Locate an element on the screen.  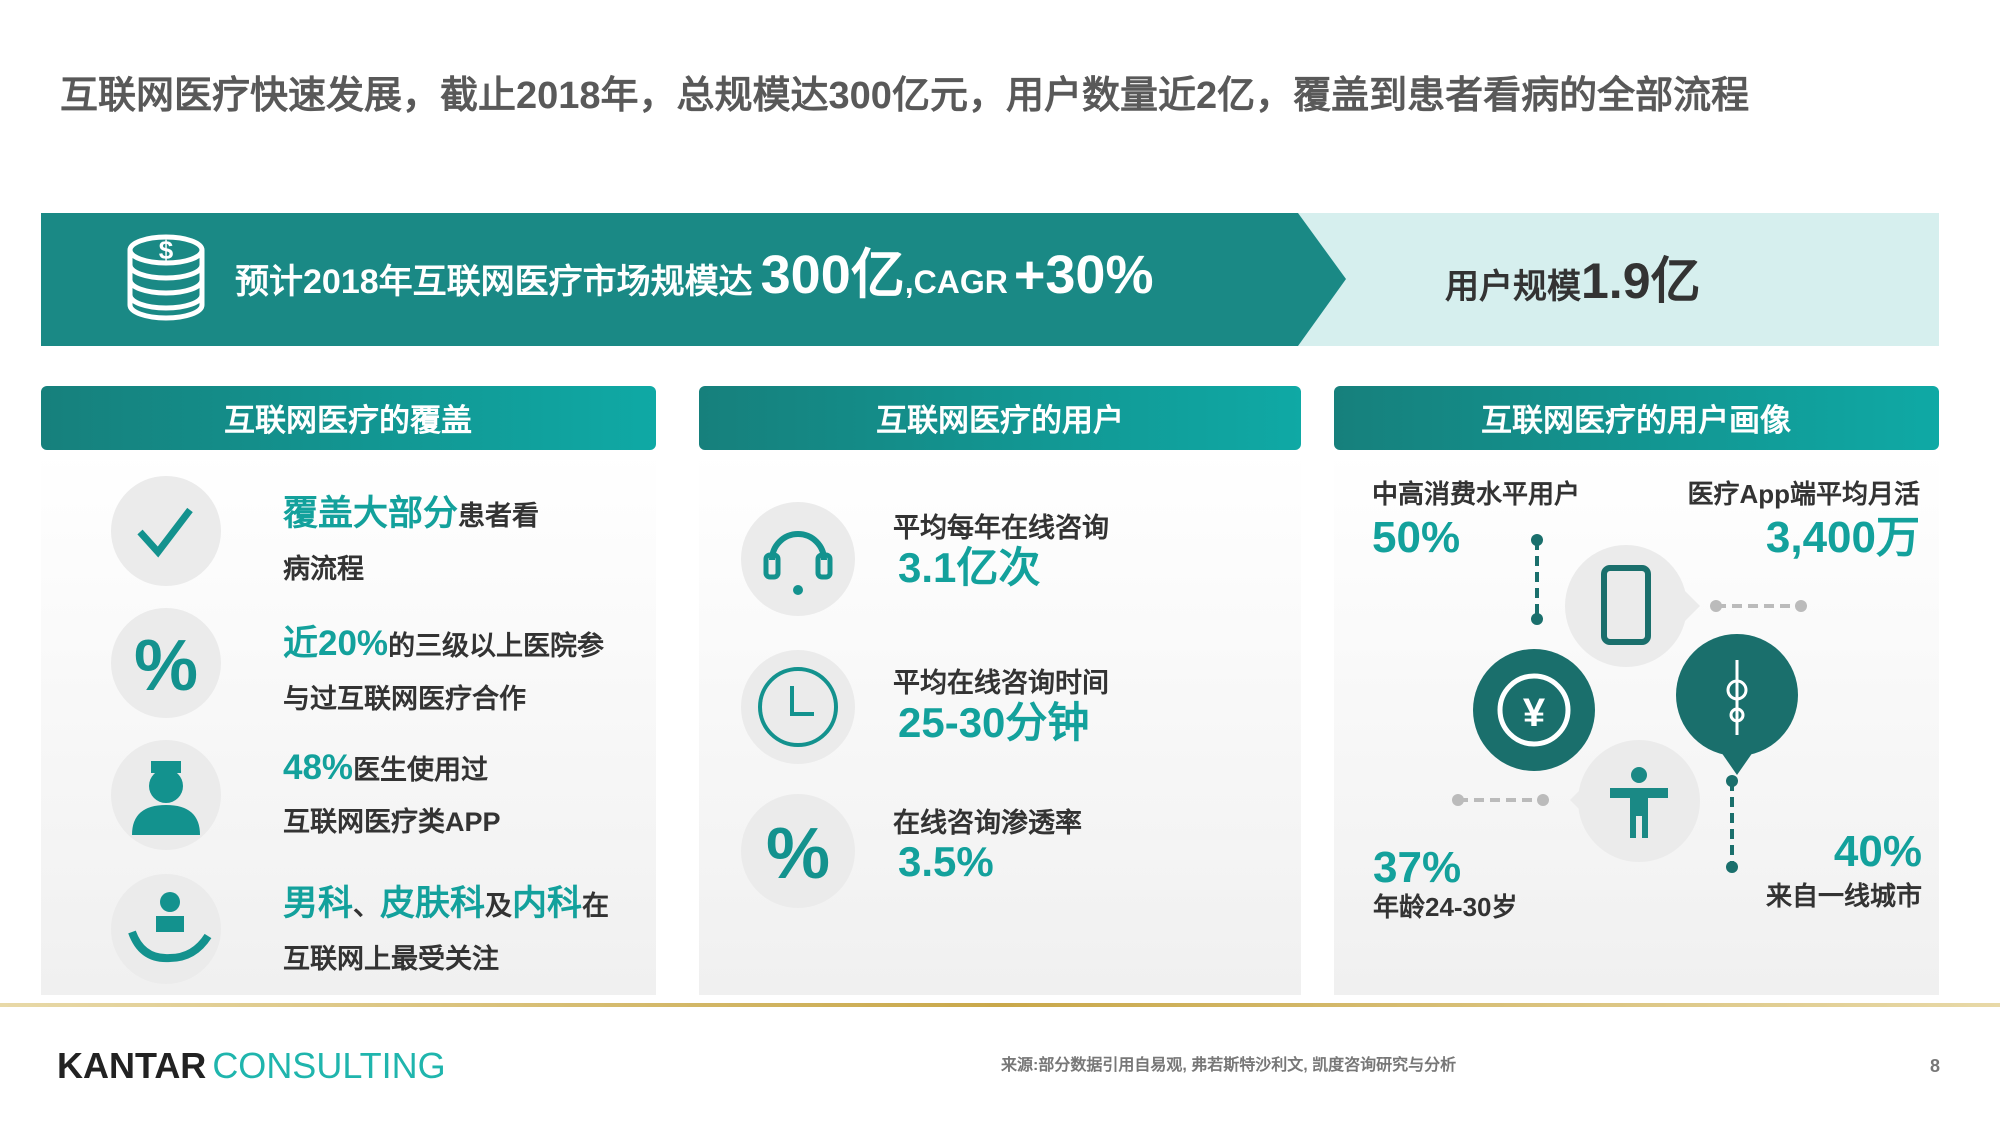
panel1-icons: % is located at coordinates (166, 730).